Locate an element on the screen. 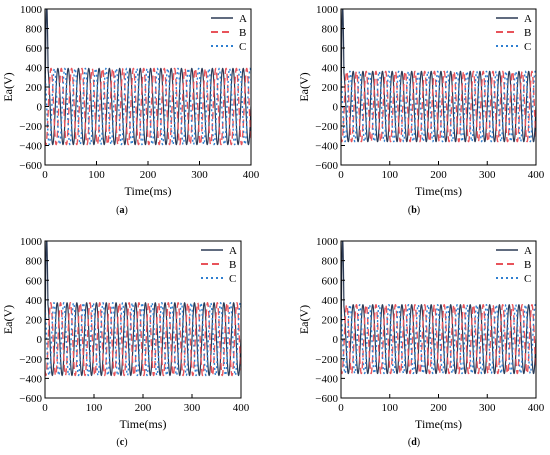 The height and width of the screenshot is (455, 550). caption-letter: a is located at coordinates (122, 210).